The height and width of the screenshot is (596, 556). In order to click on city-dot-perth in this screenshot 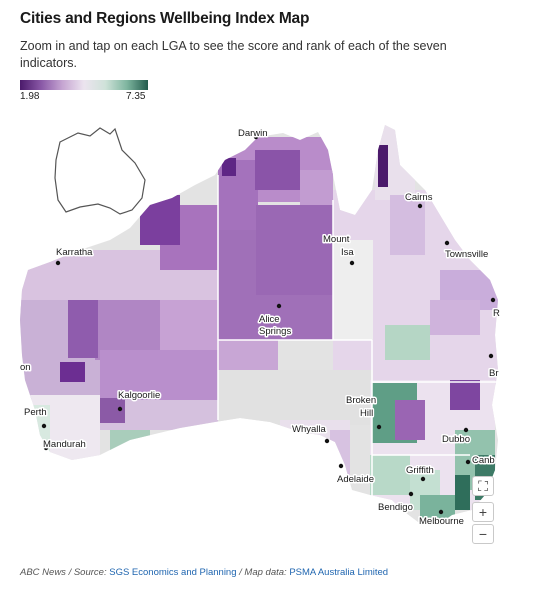, I will do `click(44, 426)`.